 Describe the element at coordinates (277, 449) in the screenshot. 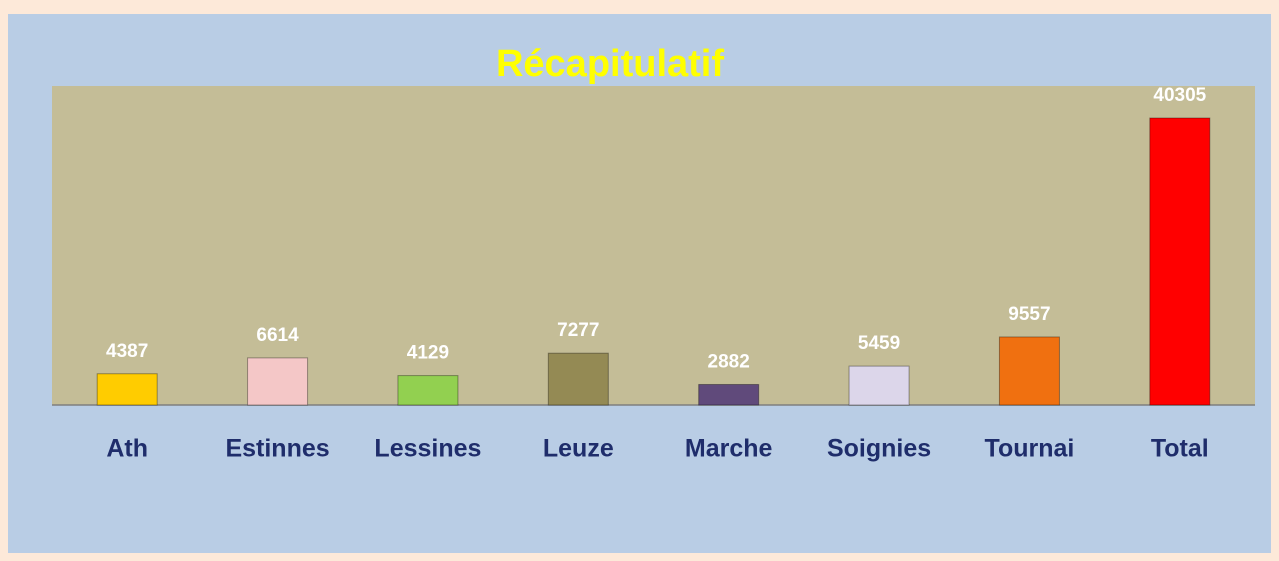

I see `x-tick-label: Estinnes` at that location.